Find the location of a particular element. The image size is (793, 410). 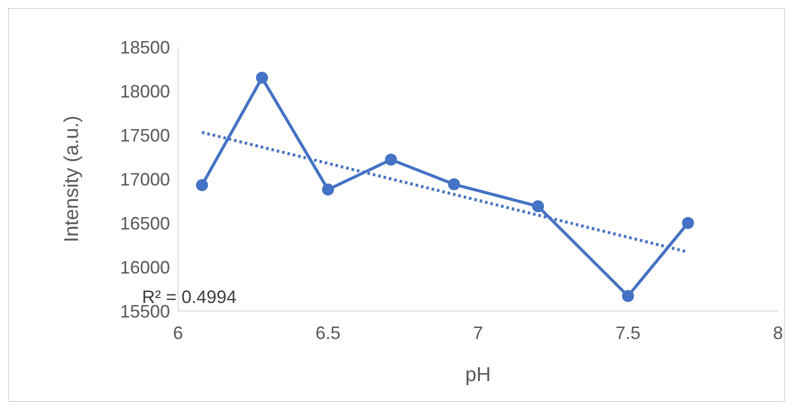

y-tick-label: 16500 is located at coordinates (145, 223).